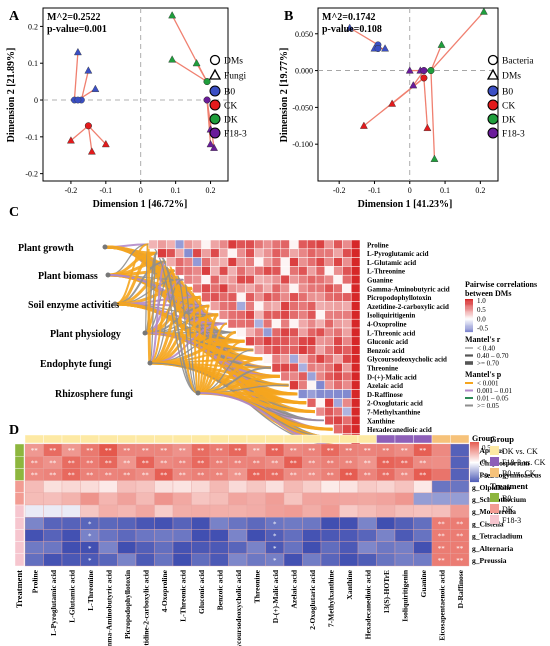 The image size is (550, 646). What do you see at coordinates (497, 536) in the screenshot?
I see `row-label: g_Tetracladium` at bounding box center [497, 536].